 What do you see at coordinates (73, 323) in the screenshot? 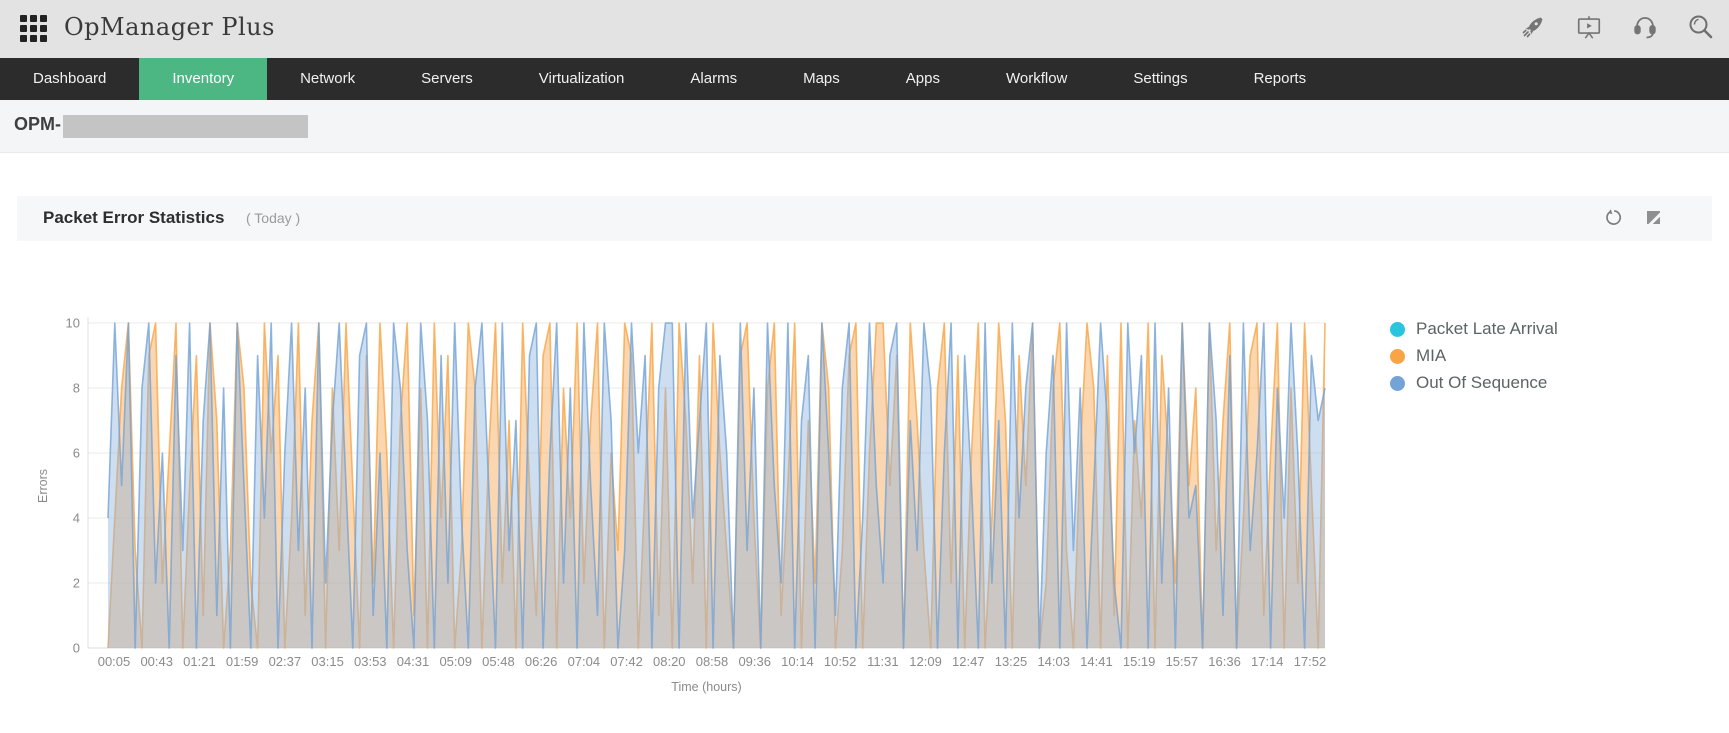
I see `svg-text: 10` at bounding box center [73, 323].